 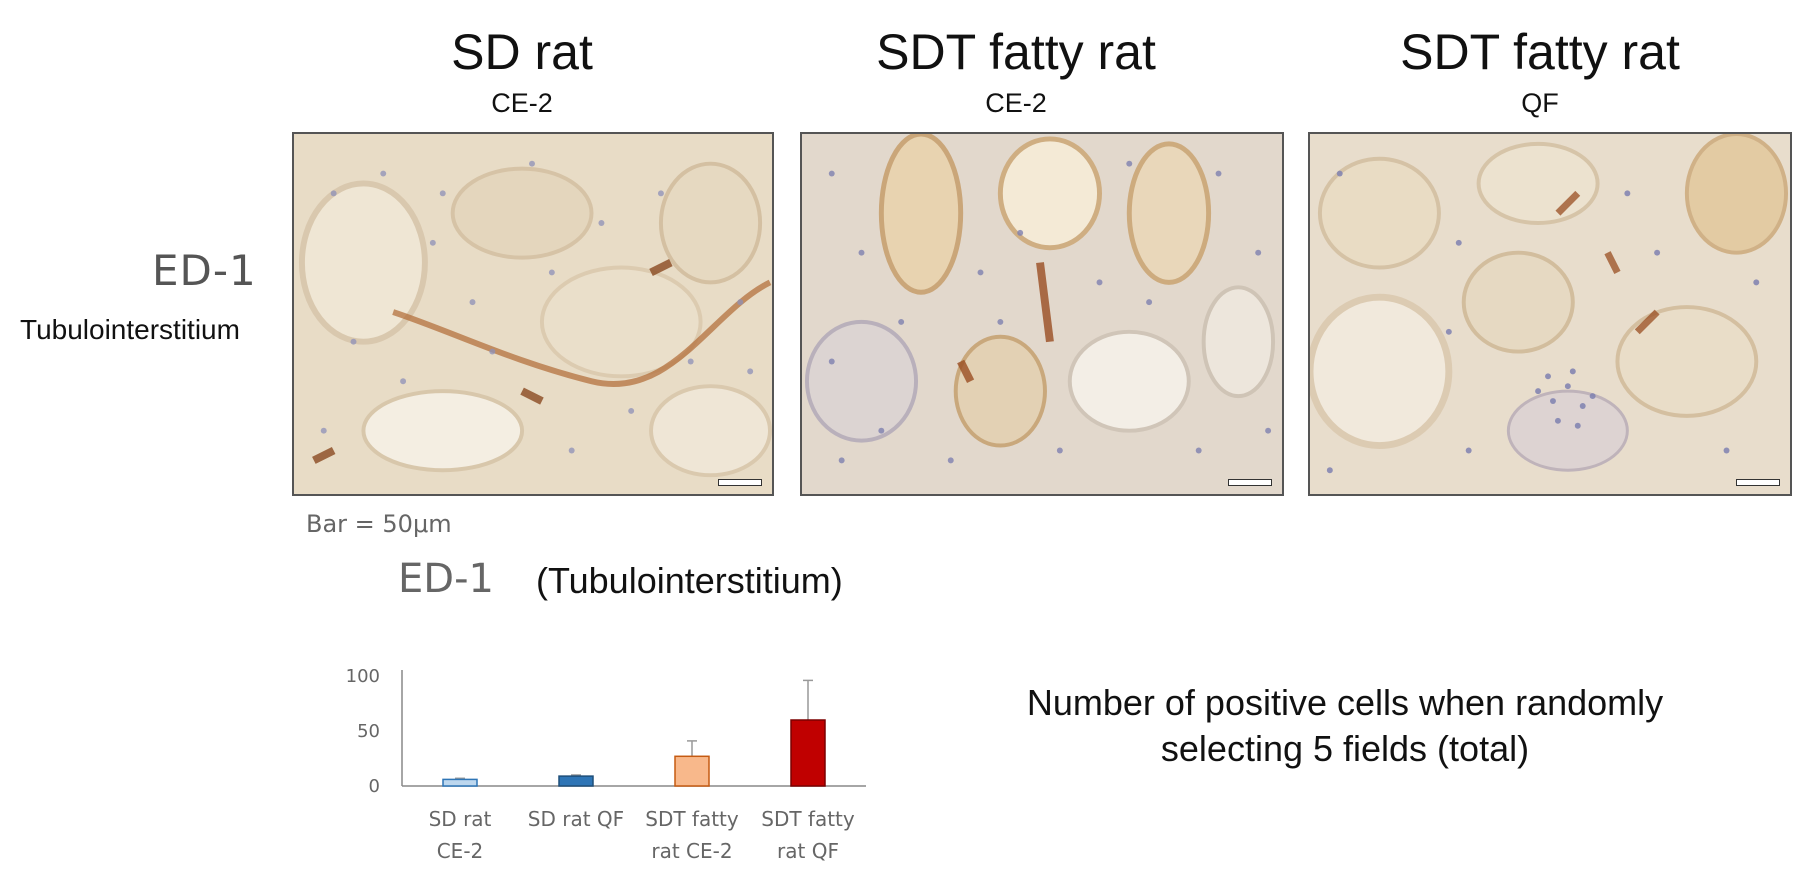 What do you see at coordinates (689, 580) in the screenshot?
I see `chart-region-label: (Tubulointerstitium)` at bounding box center [689, 580].